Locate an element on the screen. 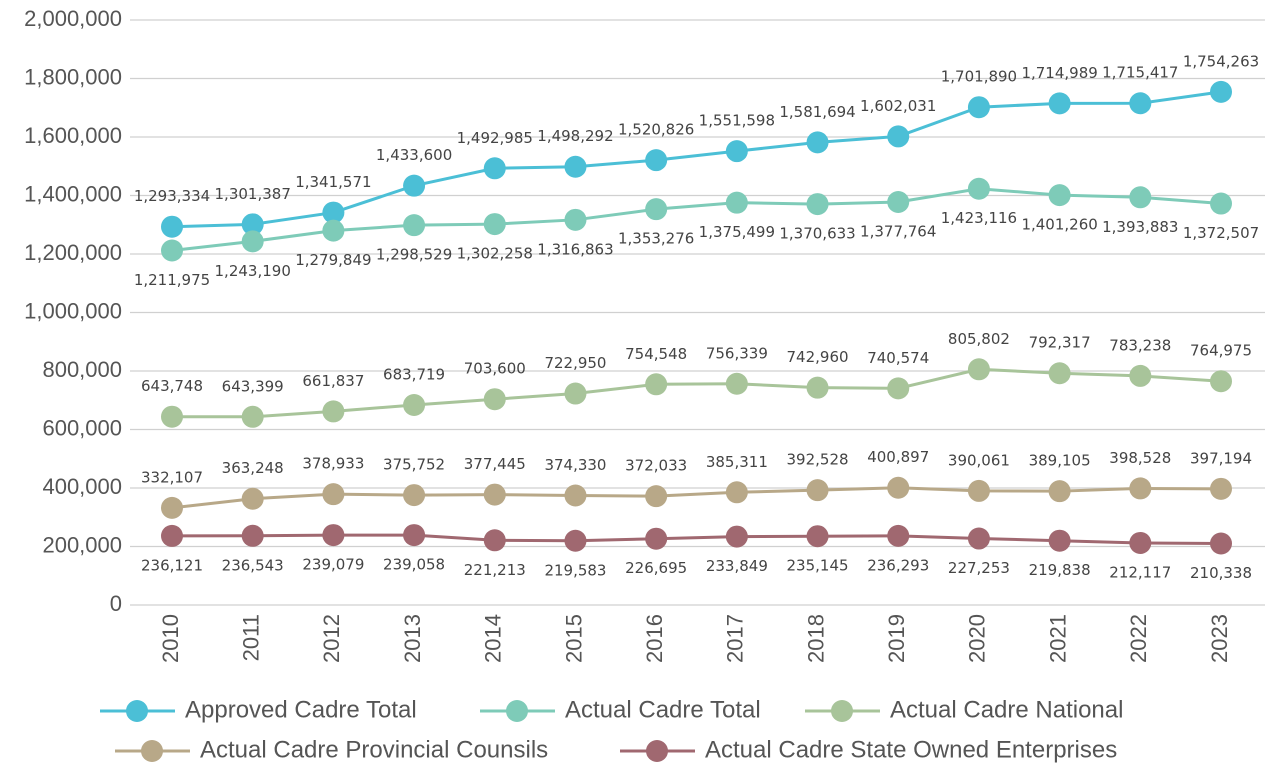 The image size is (1278, 767). y-tick-label: 1,400,000 is located at coordinates (73, 193).